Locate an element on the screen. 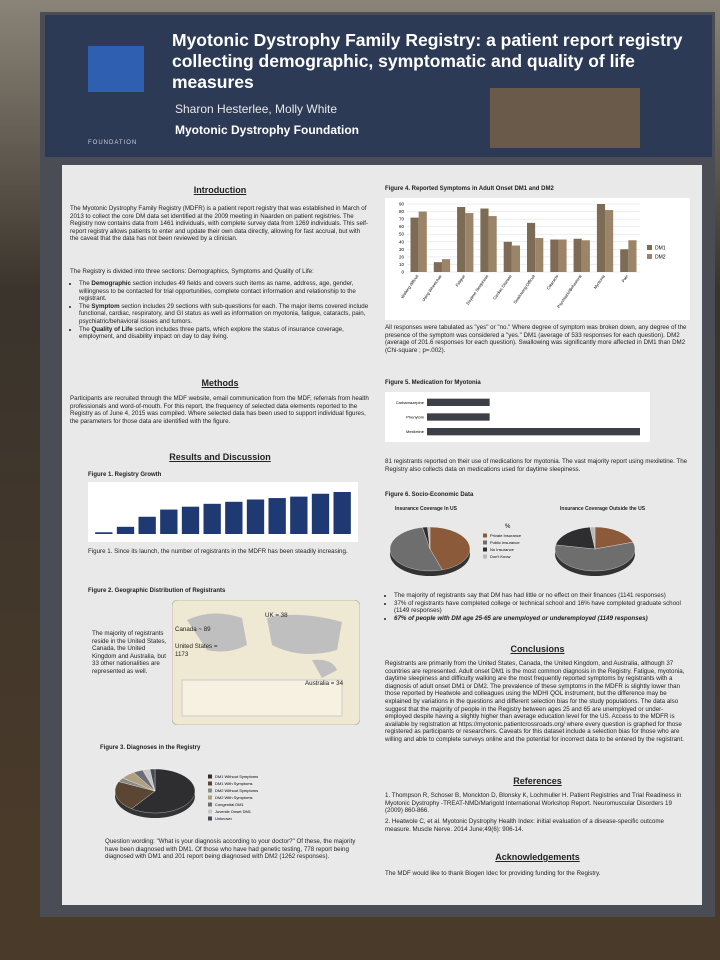 The height and width of the screenshot is (960, 720). legend-label: DM2 With Symptoms is located at coordinates (234, 797).